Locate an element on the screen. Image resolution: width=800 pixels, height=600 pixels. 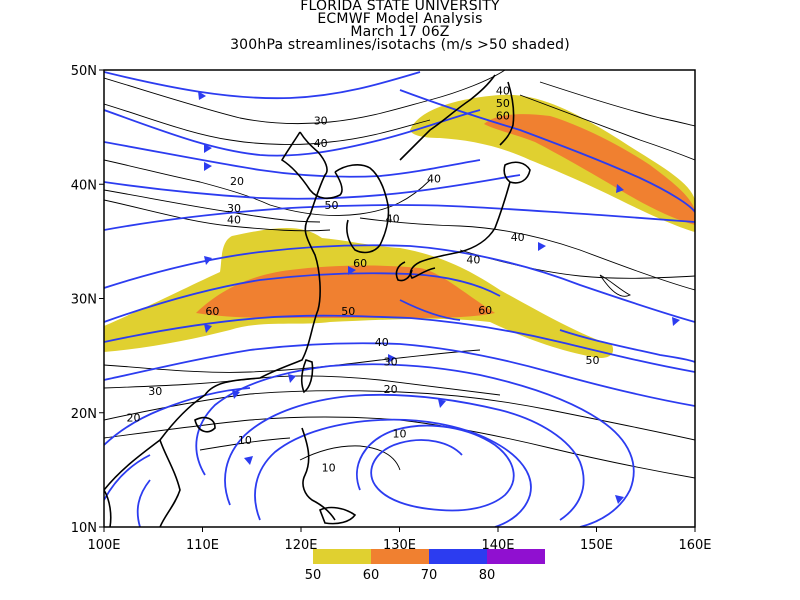
coast-kyushu is located at coordinates (404, 271).